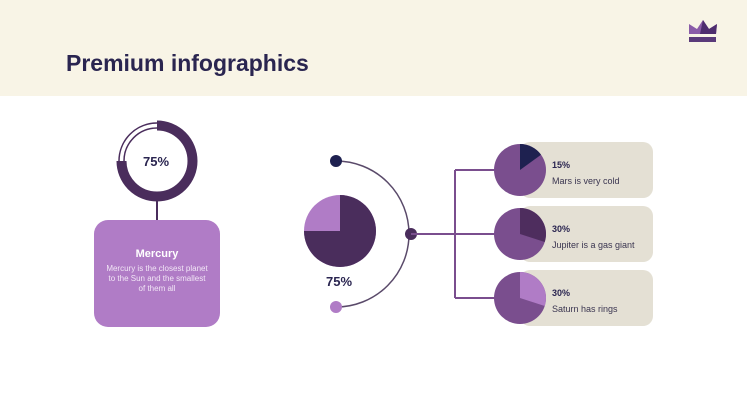 The width and height of the screenshot is (747, 420). What do you see at coordinates (593, 245) in the screenshot?
I see `item-text: Jupiter is a gas giant` at bounding box center [593, 245].